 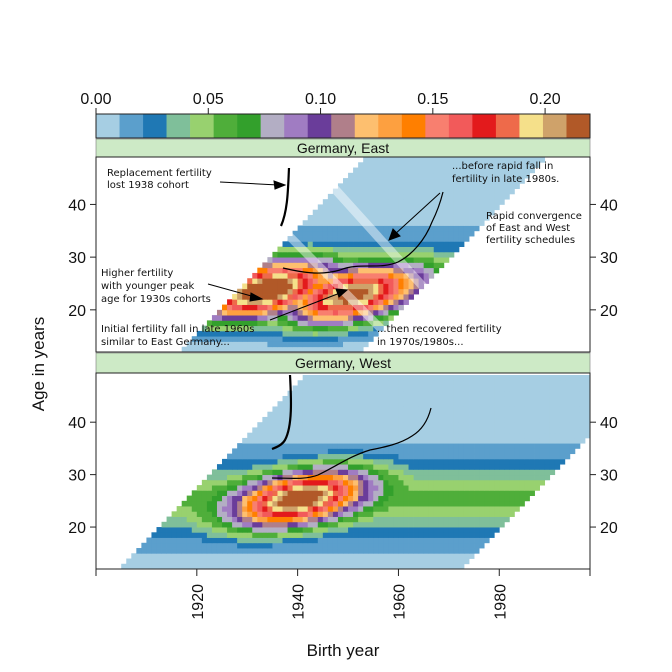 I want to click on colorbar-tick-label: 0.20, so click(x=545, y=99).